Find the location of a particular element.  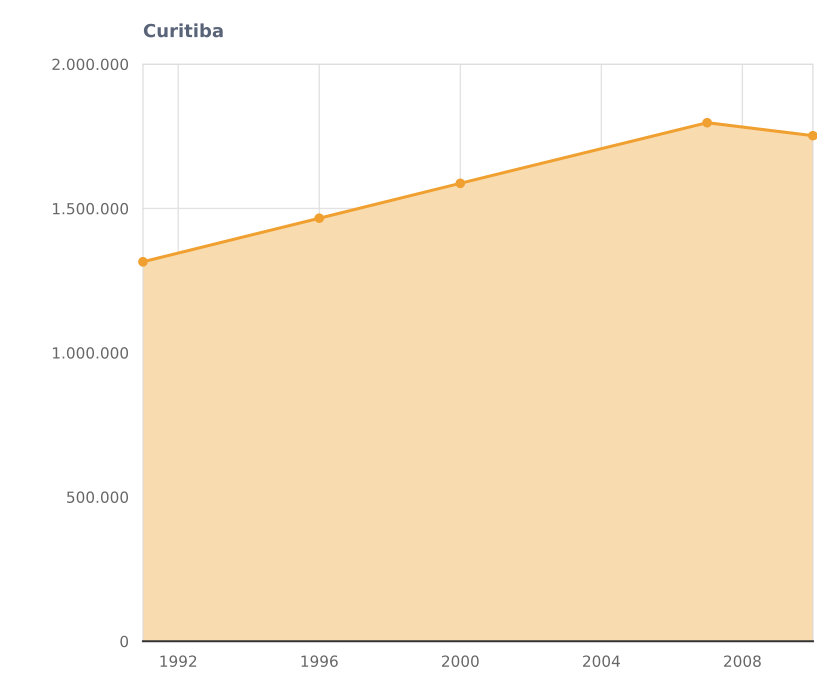

x-tick-label: 2008 is located at coordinates (742, 661).